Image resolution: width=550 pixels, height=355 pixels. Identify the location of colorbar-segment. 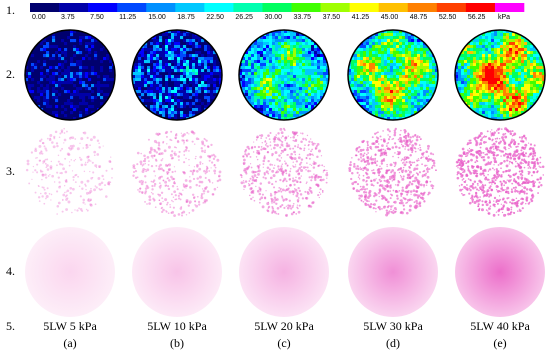
(131, 7).